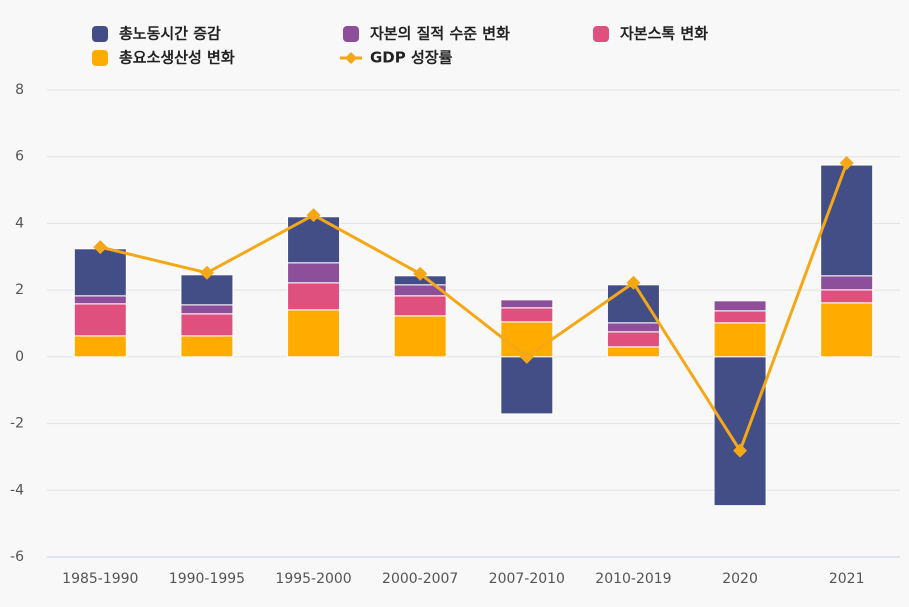  What do you see at coordinates (847, 579) in the screenshot?
I see `x-tick-label: 2021` at bounding box center [847, 579].